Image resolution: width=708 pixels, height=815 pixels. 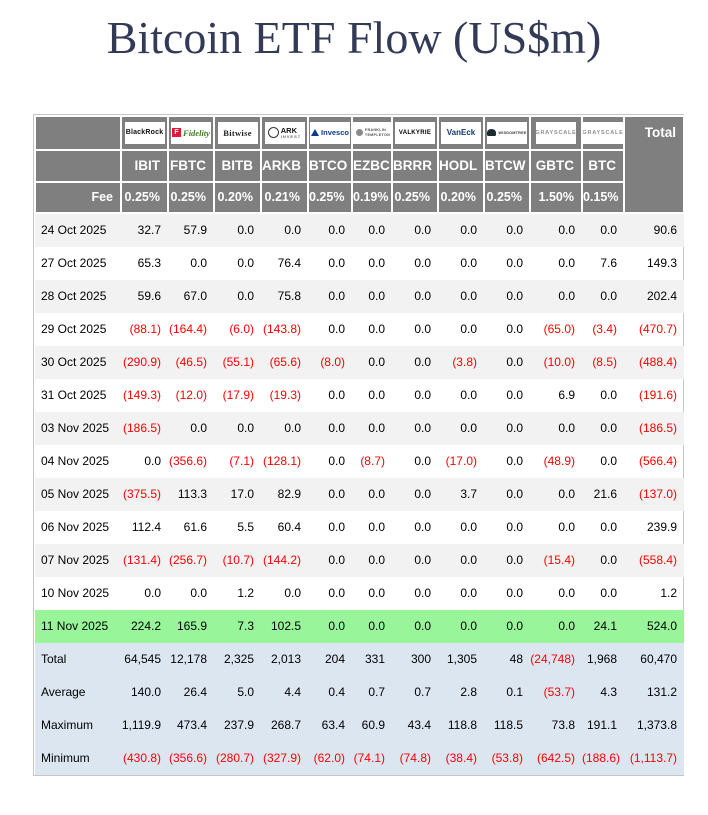 I want to click on value-cell: (65.6), so click(x=284, y=362).